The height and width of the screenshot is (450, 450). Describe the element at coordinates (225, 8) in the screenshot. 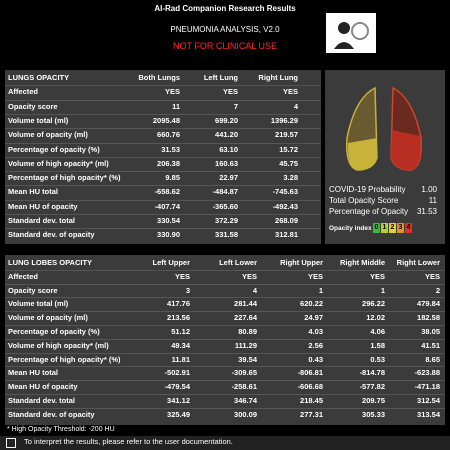

I see `title: AI-Rad Companion Research Results` at that location.